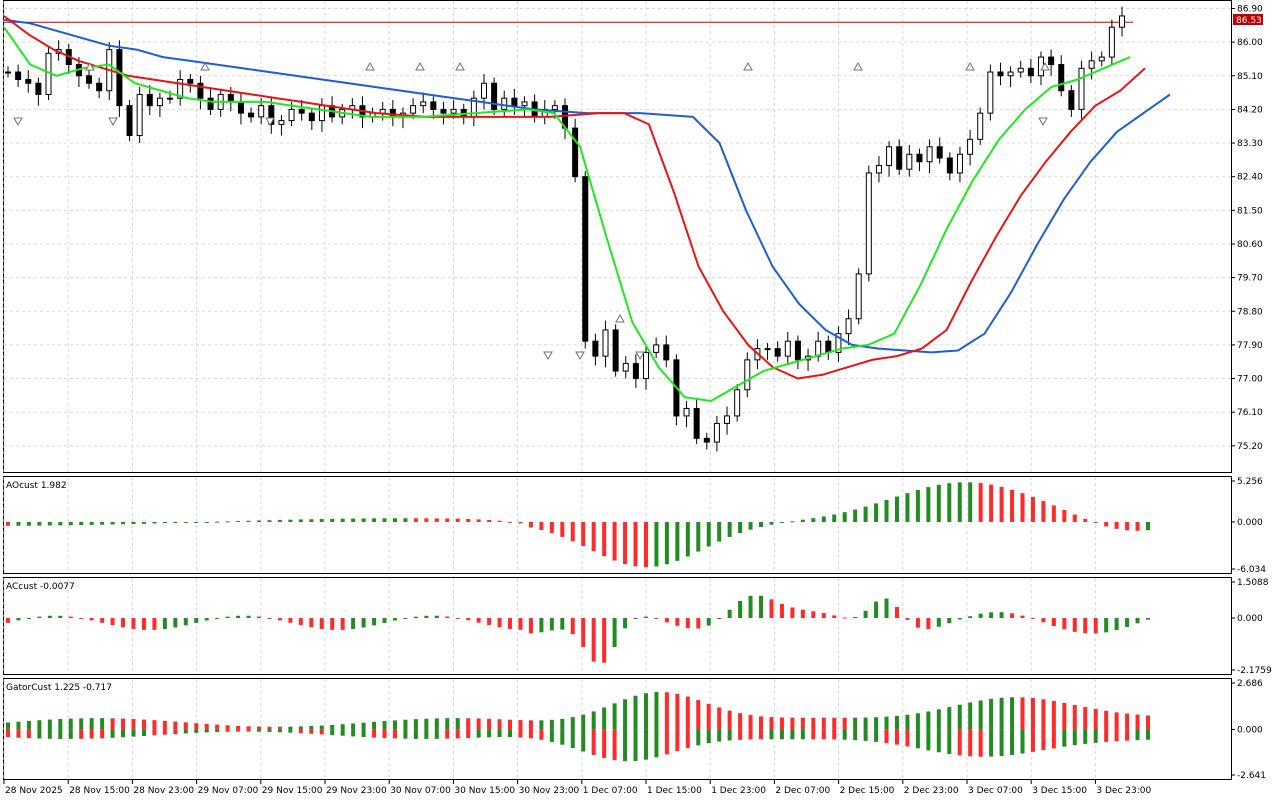 This screenshot has width=1280, height=800. I want to click on time-tick-label: 3 Dec 15:00, so click(1059, 791).